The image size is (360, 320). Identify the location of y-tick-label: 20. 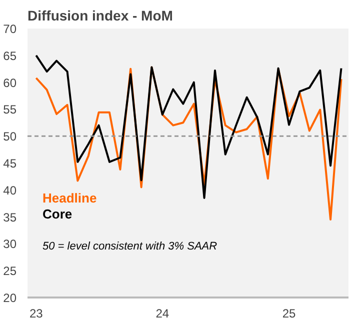
(10, 298).